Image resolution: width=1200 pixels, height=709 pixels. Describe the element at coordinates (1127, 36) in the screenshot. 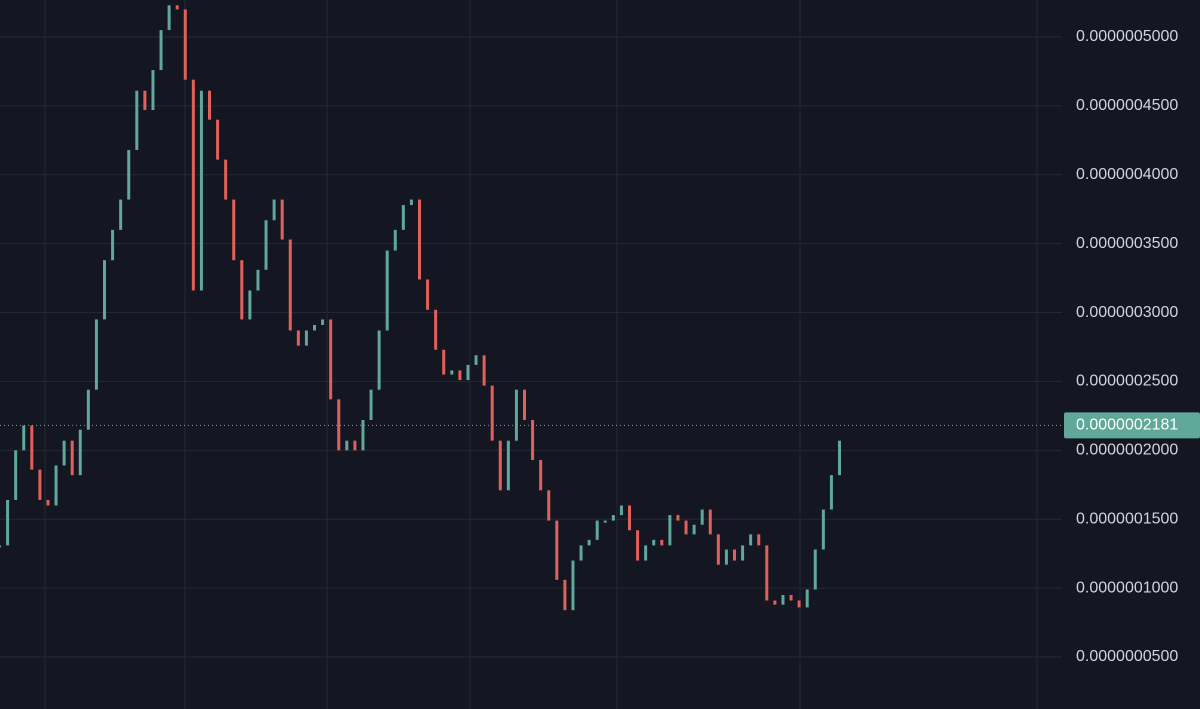

I see `y-tick-label: 0.0000005000` at that location.